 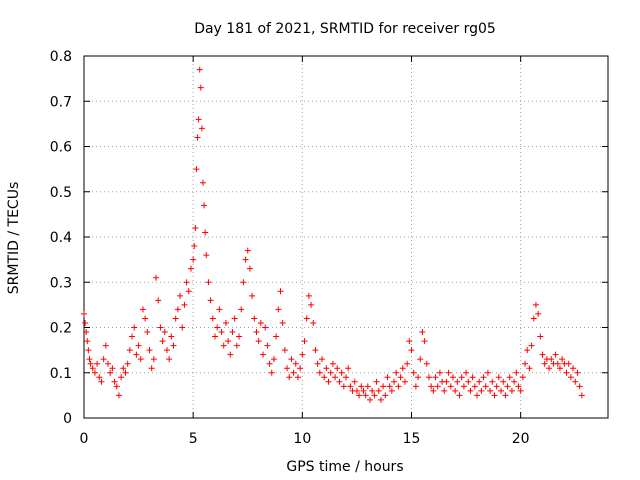 What do you see at coordinates (67, 419) in the screenshot?
I see `y-tick-label: 0` at bounding box center [67, 419].